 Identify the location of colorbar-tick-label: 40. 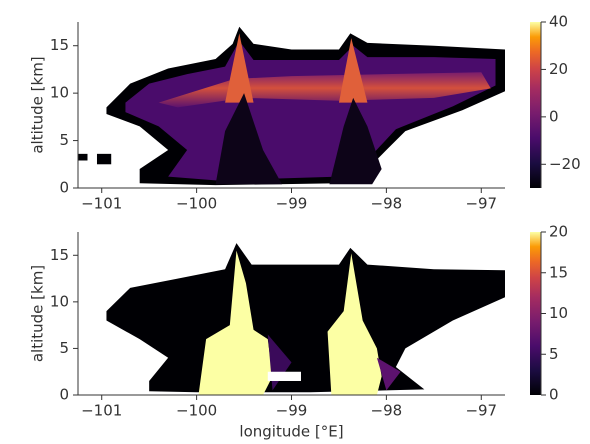
(558, 22).